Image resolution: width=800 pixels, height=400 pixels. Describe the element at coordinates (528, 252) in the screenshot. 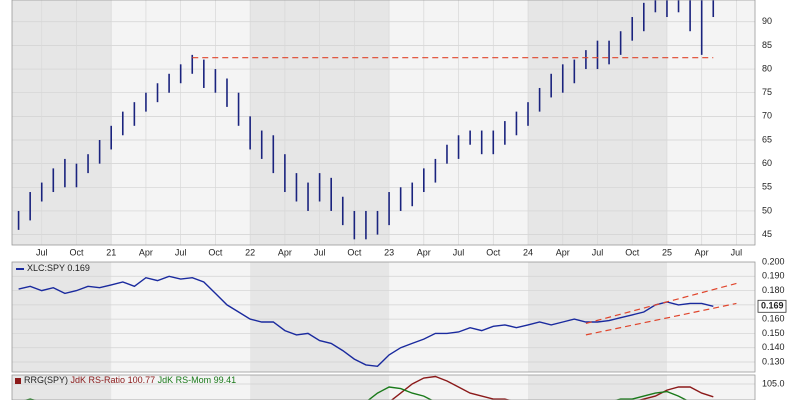

I see `x-tick-label: 24` at that location.